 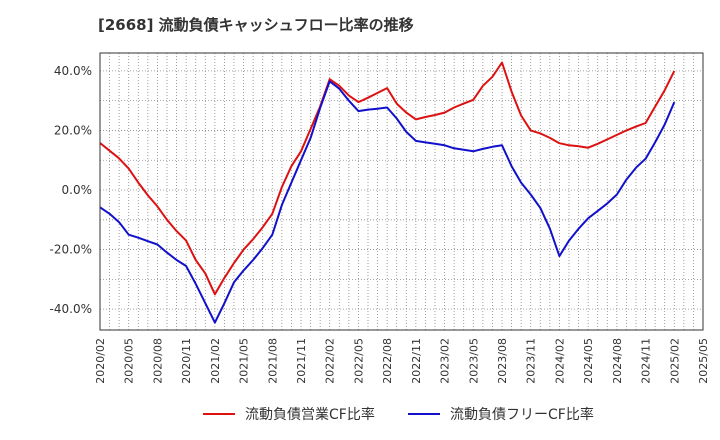 What do you see at coordinates (445, 361) in the screenshot?
I see `x-tick-label: 2023/02` at bounding box center [445, 361].